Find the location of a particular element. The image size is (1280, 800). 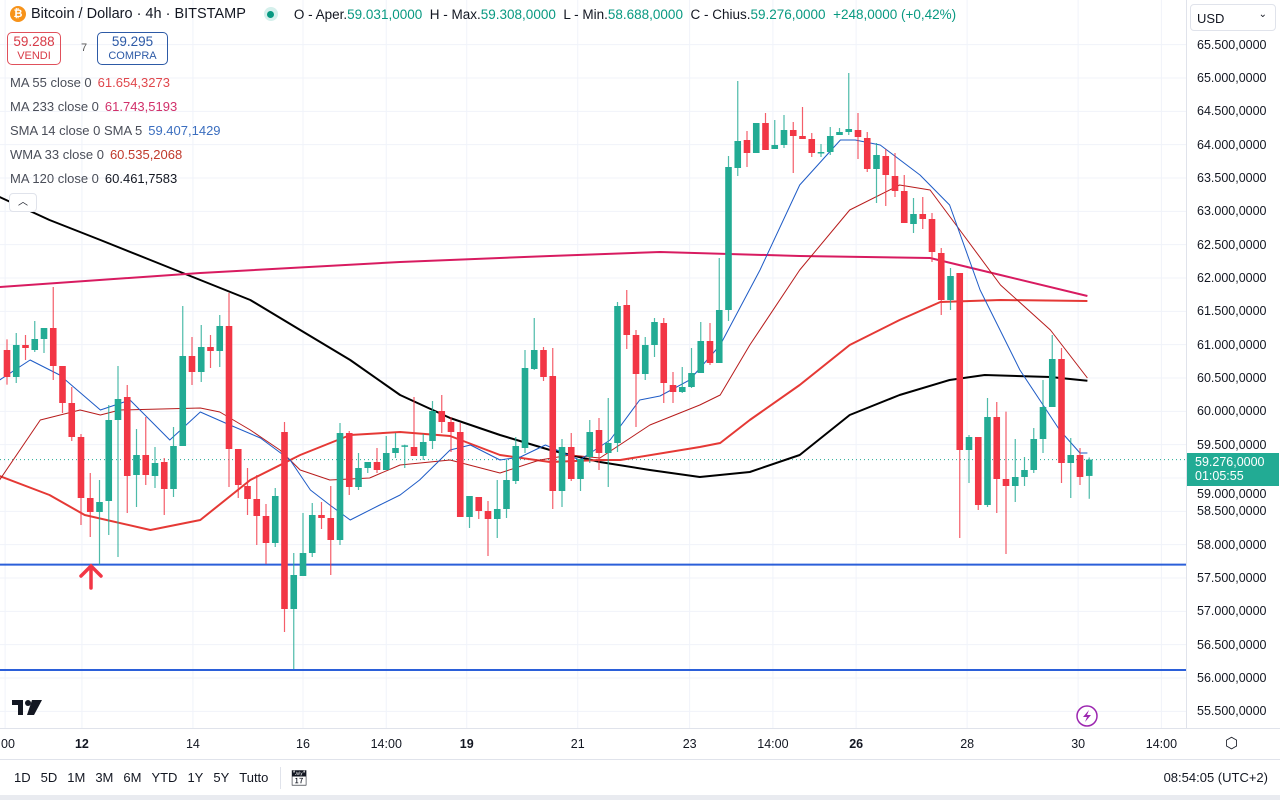

time-tick-label: 26 is located at coordinates (856, 744).